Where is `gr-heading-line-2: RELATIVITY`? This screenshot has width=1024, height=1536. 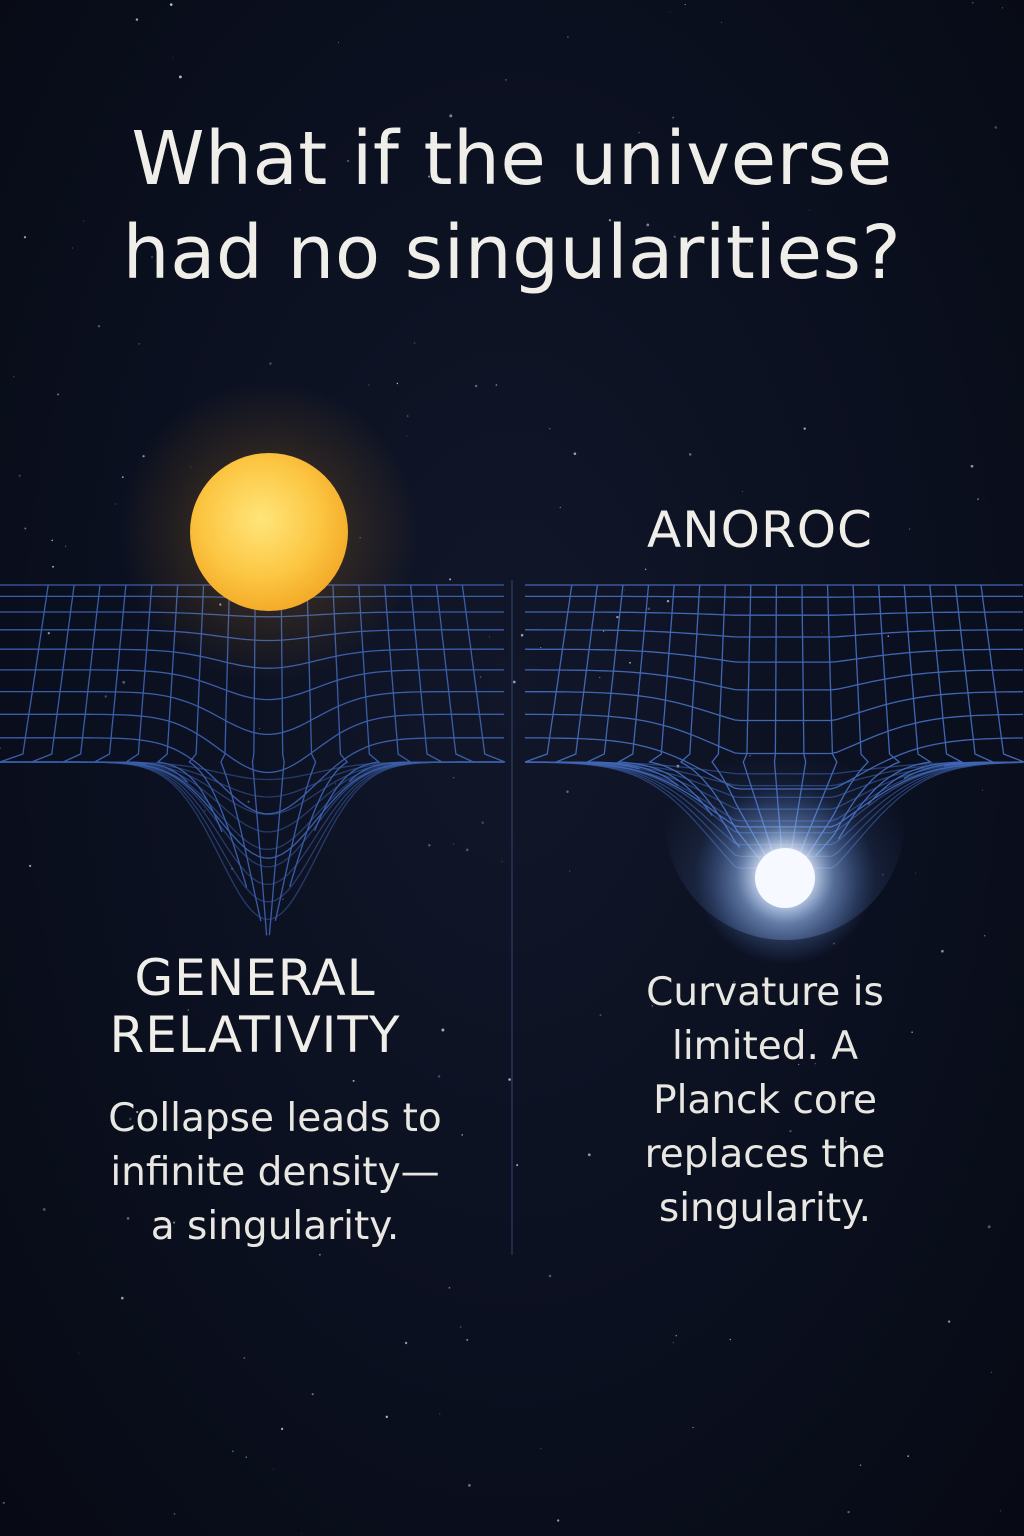 gr-heading-line-2: RELATIVITY is located at coordinates (255, 1035).